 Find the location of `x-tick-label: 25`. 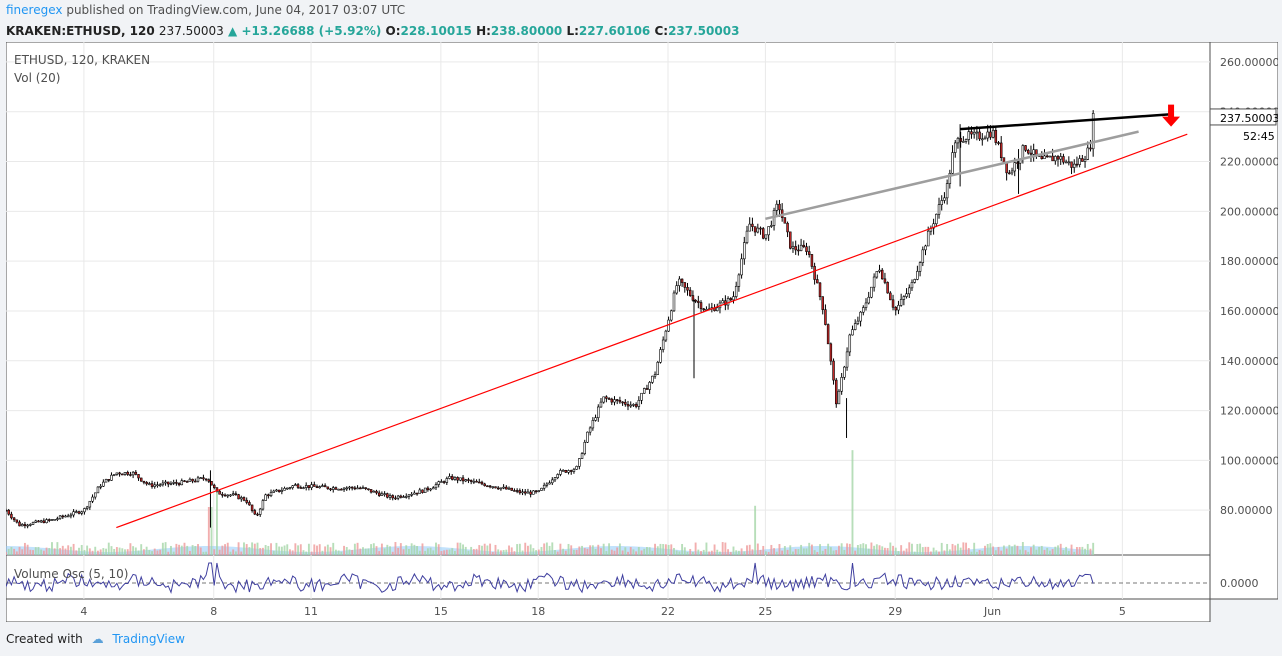

x-tick-label: 25 is located at coordinates (765, 611).